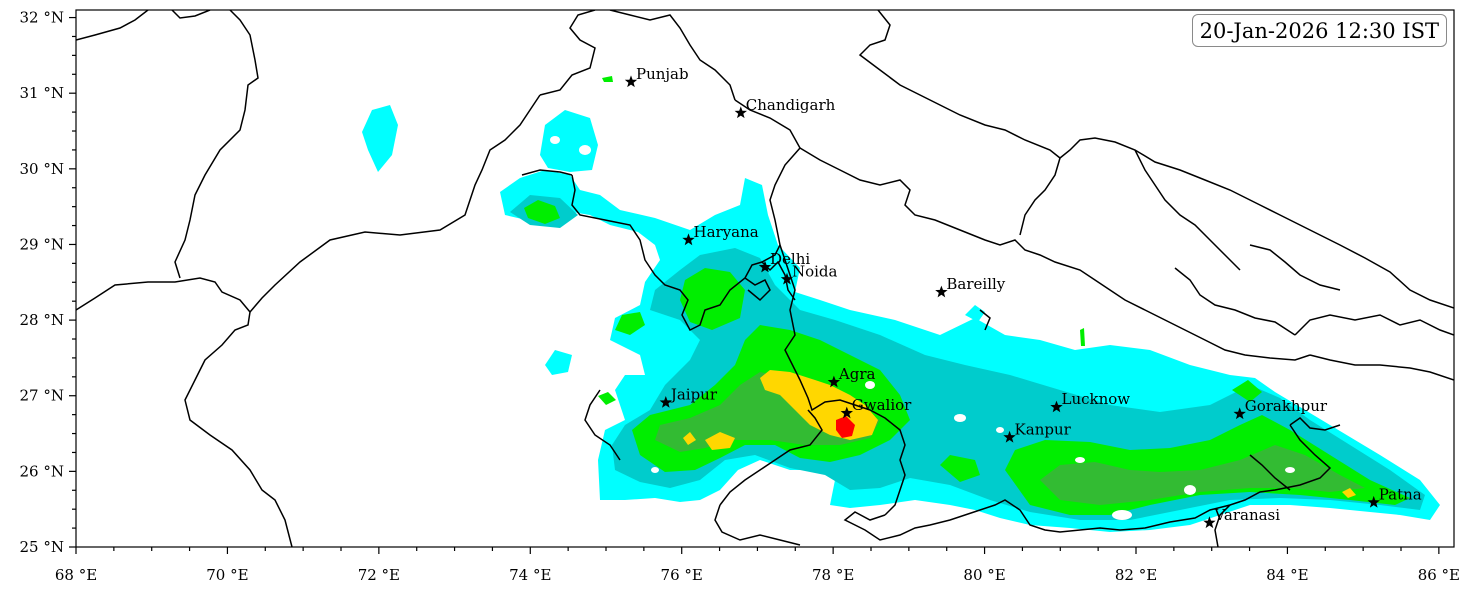 Image resolution: width=1471 pixels, height=591 pixels. What do you see at coordinates (42, 169) in the screenshot?
I see `lat-tick-label: 30 °N` at bounding box center [42, 169].